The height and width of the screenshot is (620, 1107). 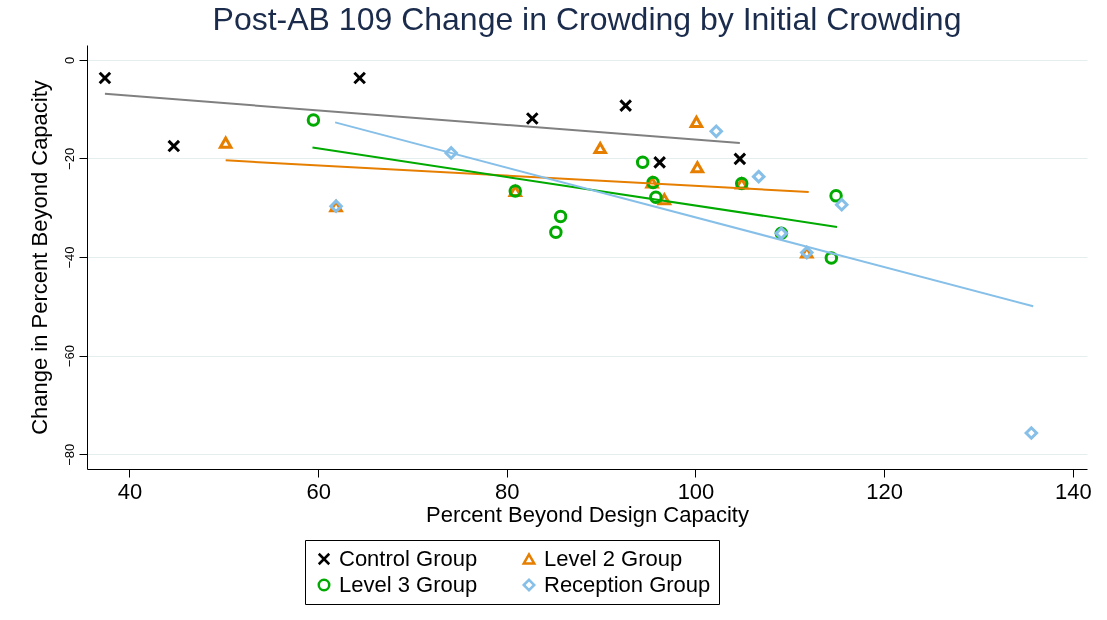 I want to click on chart-title: Post-AB 109 Change in Crowding by Initial Crowding, so click(x=587, y=19).